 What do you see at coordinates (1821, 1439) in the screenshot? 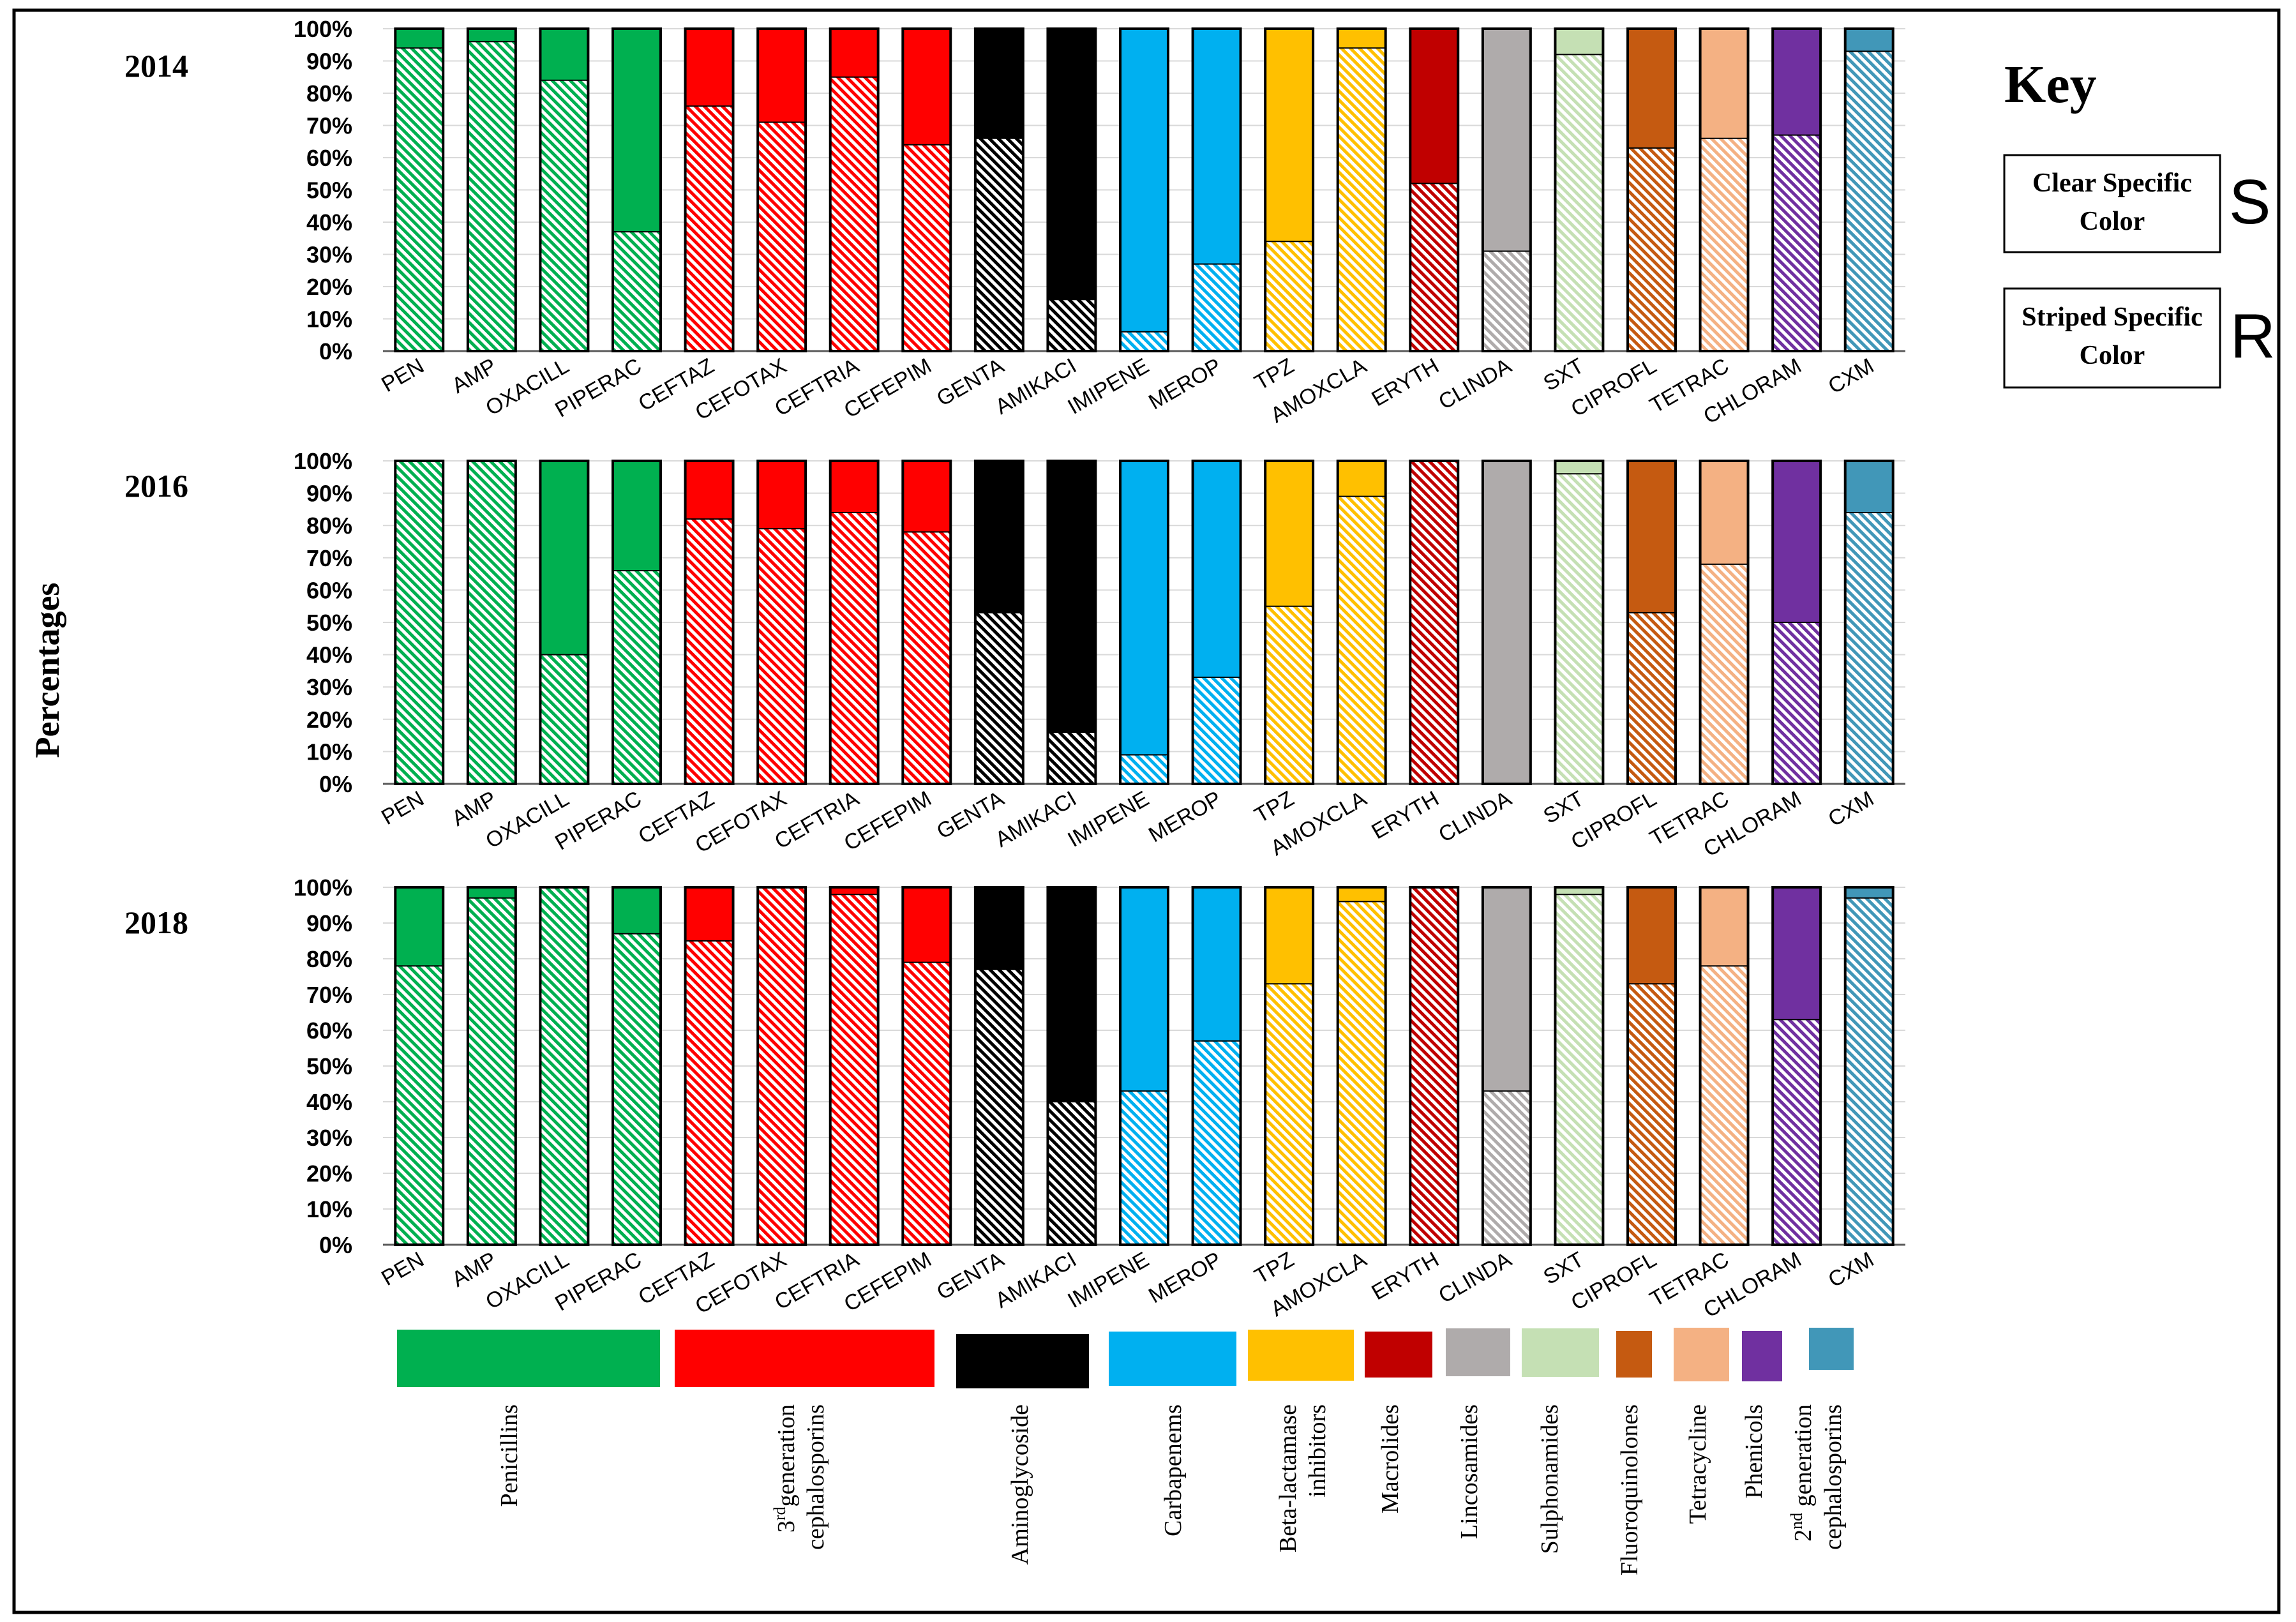
I see `legend-item: 2nd generation cephalosporins` at bounding box center [1821, 1439].